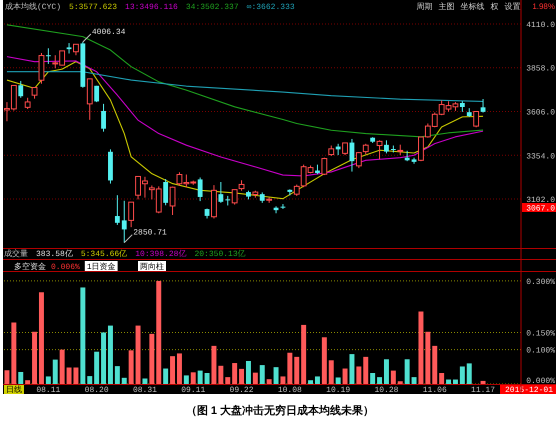 The image size is (560, 428). I want to click on annotation: 周期, so click(424, 6).